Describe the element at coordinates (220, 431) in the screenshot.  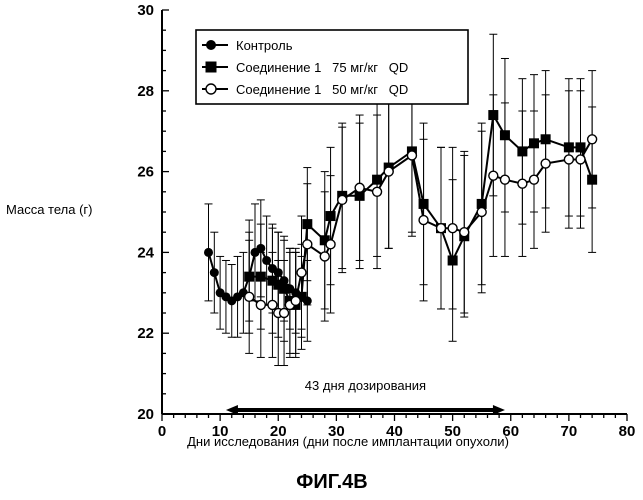
I see `x-tick-label: 10` at that location.